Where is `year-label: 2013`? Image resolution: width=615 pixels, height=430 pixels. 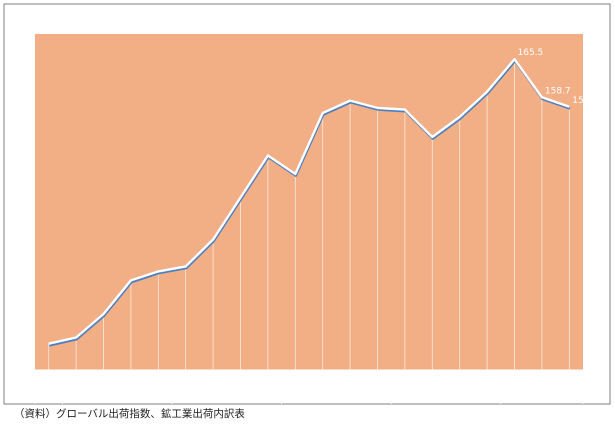
year-label: 2013 is located at coordinates (117, 396).